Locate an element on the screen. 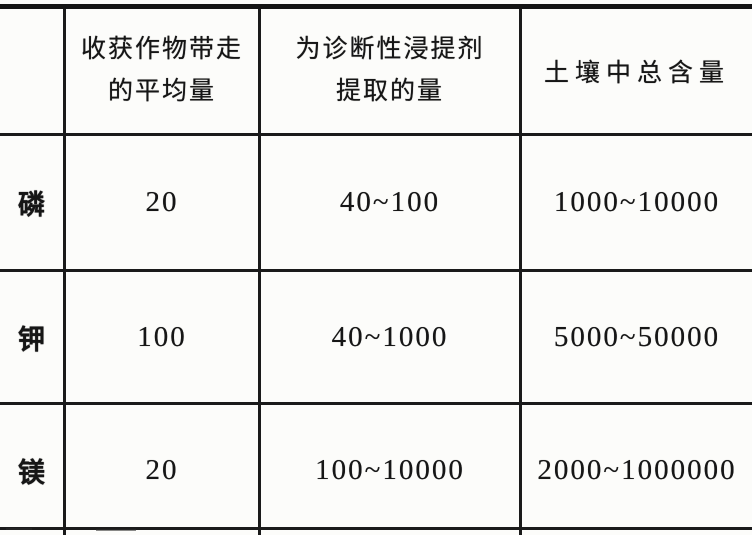  element-symbol: 钾 is located at coordinates (31, 339).